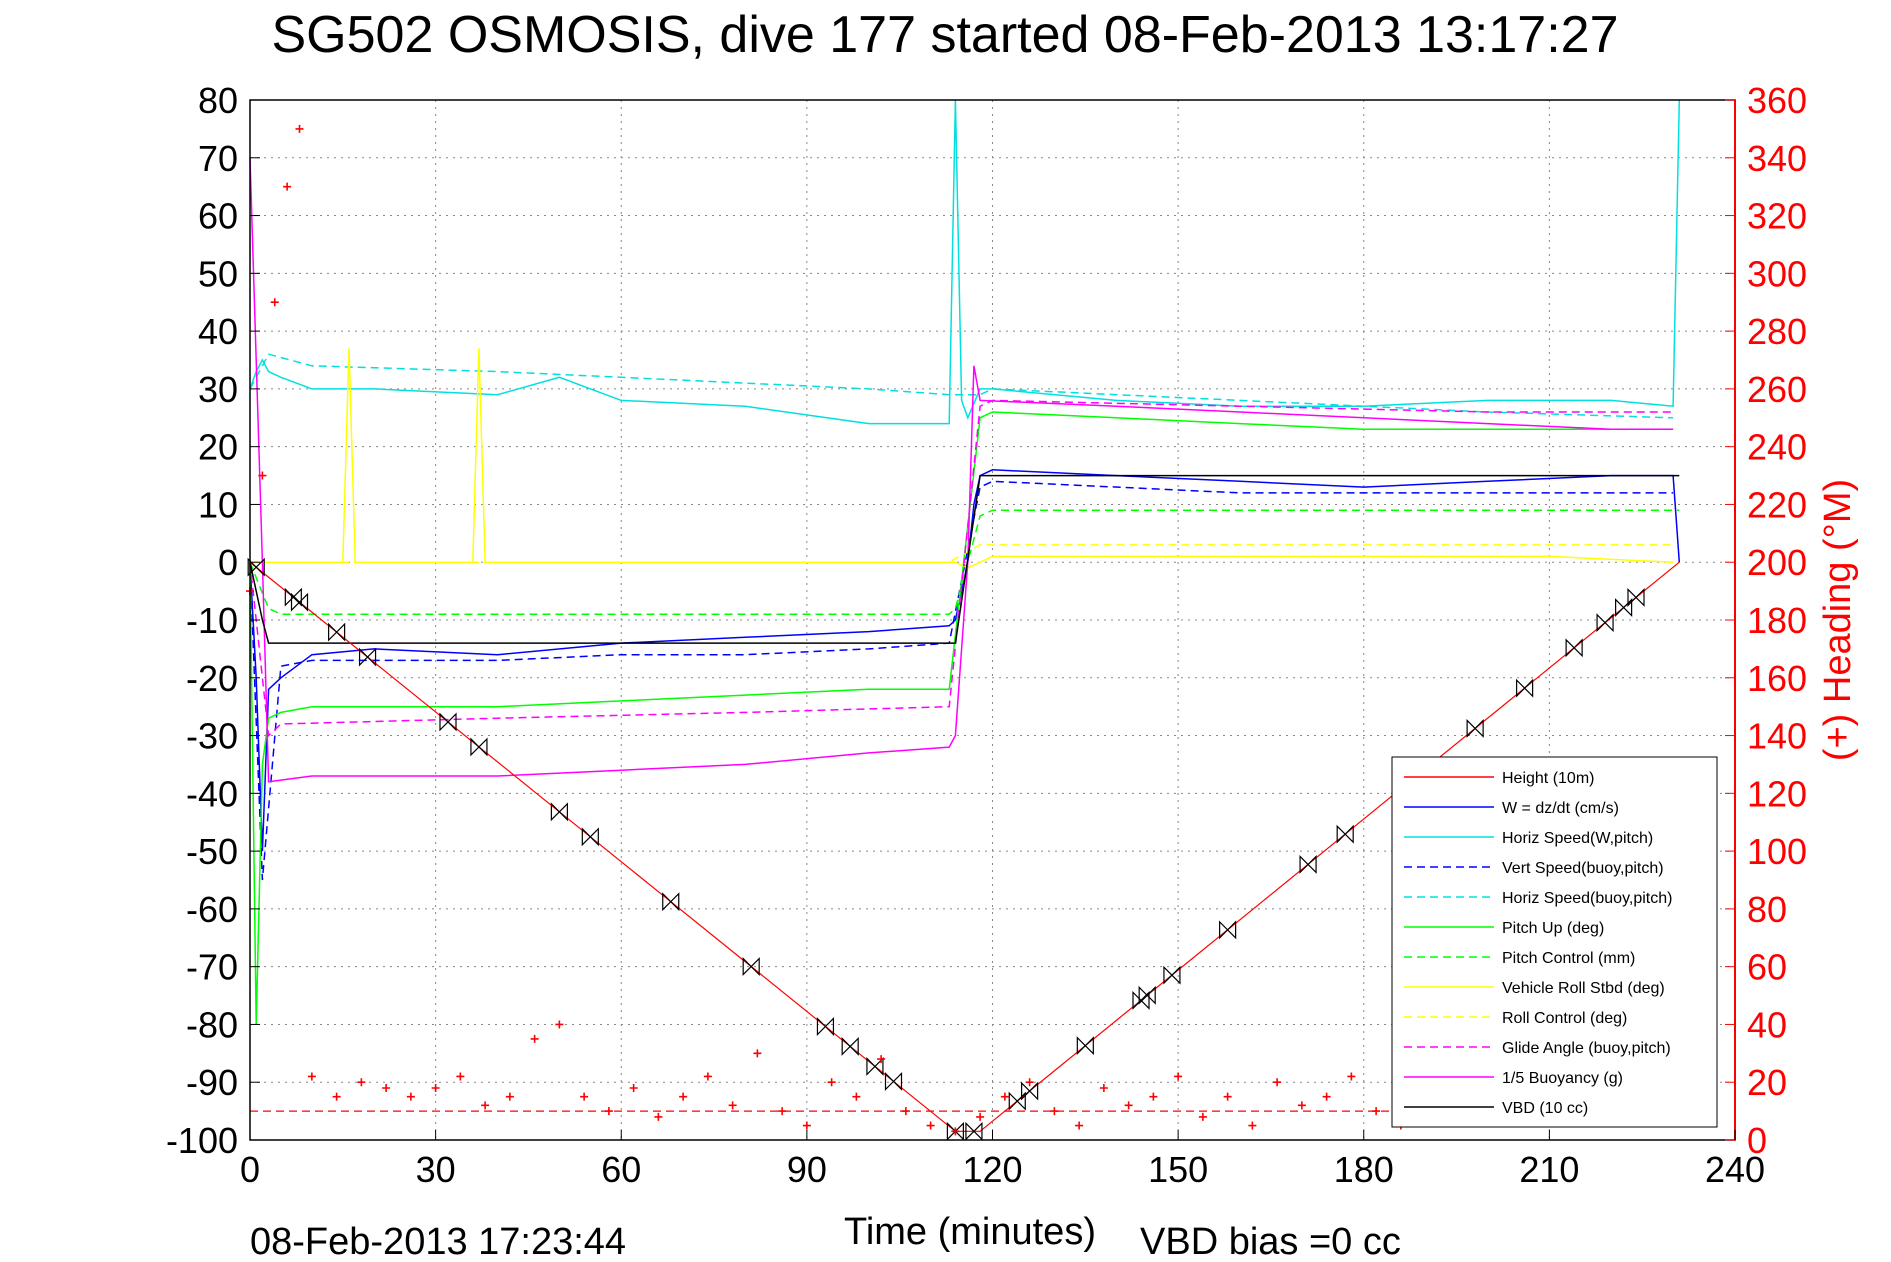 The height and width of the screenshot is (1262, 1891). I want to click on legend-label: Height (10m), so click(1548, 778).